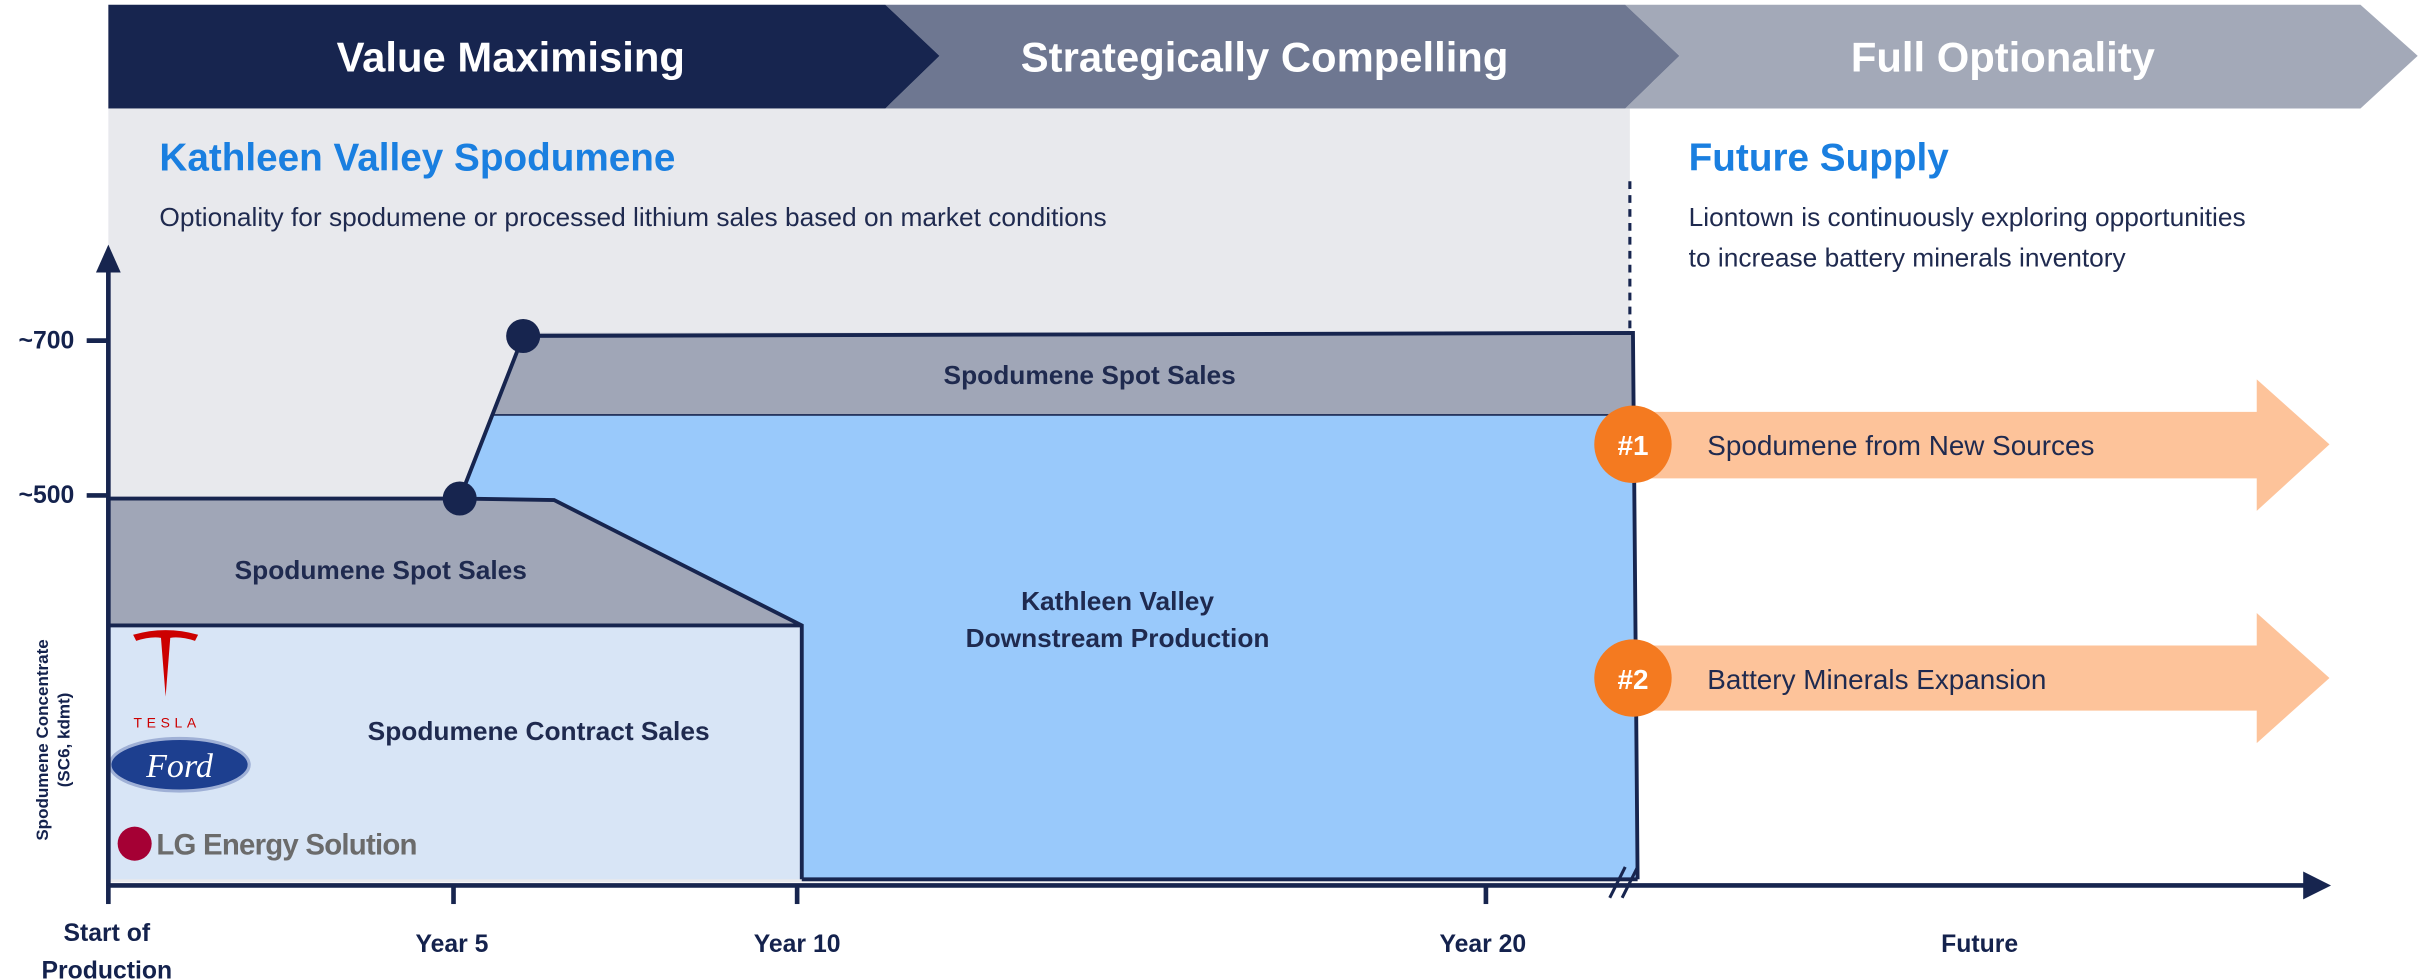 The width and height of the screenshot is (2427, 980). What do you see at coordinates (455, 752) in the screenshot?
I see `region-contract` at bounding box center [455, 752].